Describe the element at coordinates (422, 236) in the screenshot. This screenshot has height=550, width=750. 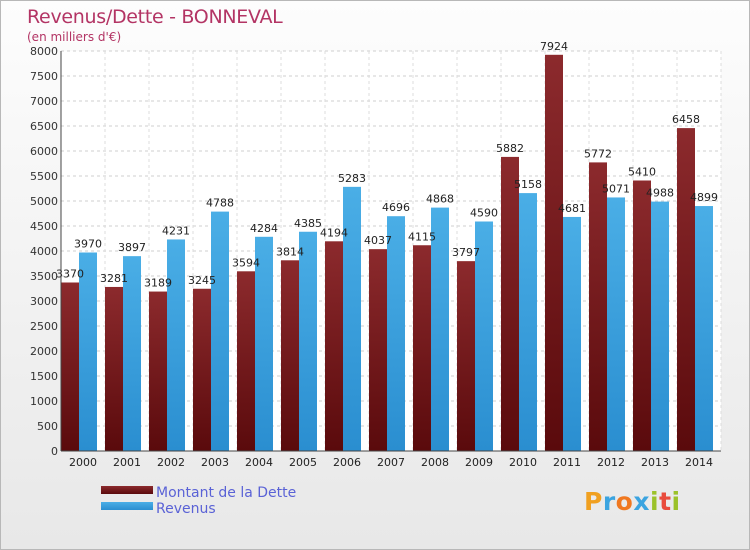
I see `data-label: 4115` at that location.